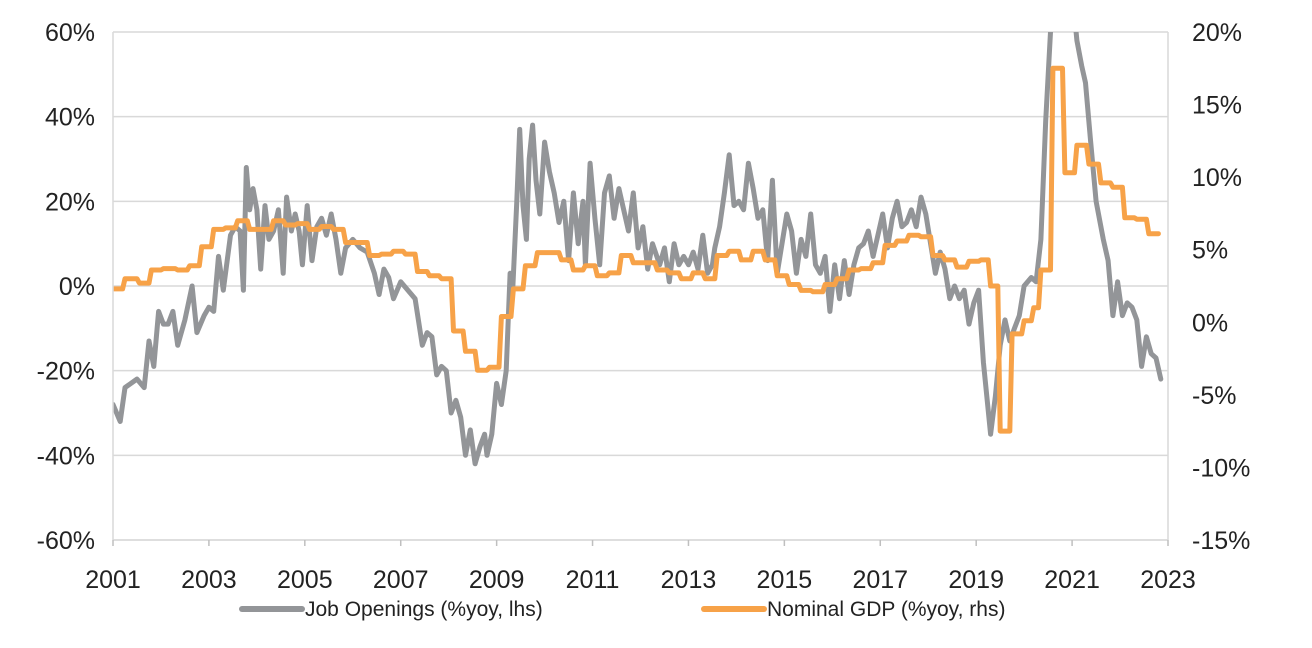 This screenshot has width=1312, height=648. What do you see at coordinates (424, 609) in the screenshot?
I see `legend-label: Job Openings (%yoy, lhs)` at bounding box center [424, 609].